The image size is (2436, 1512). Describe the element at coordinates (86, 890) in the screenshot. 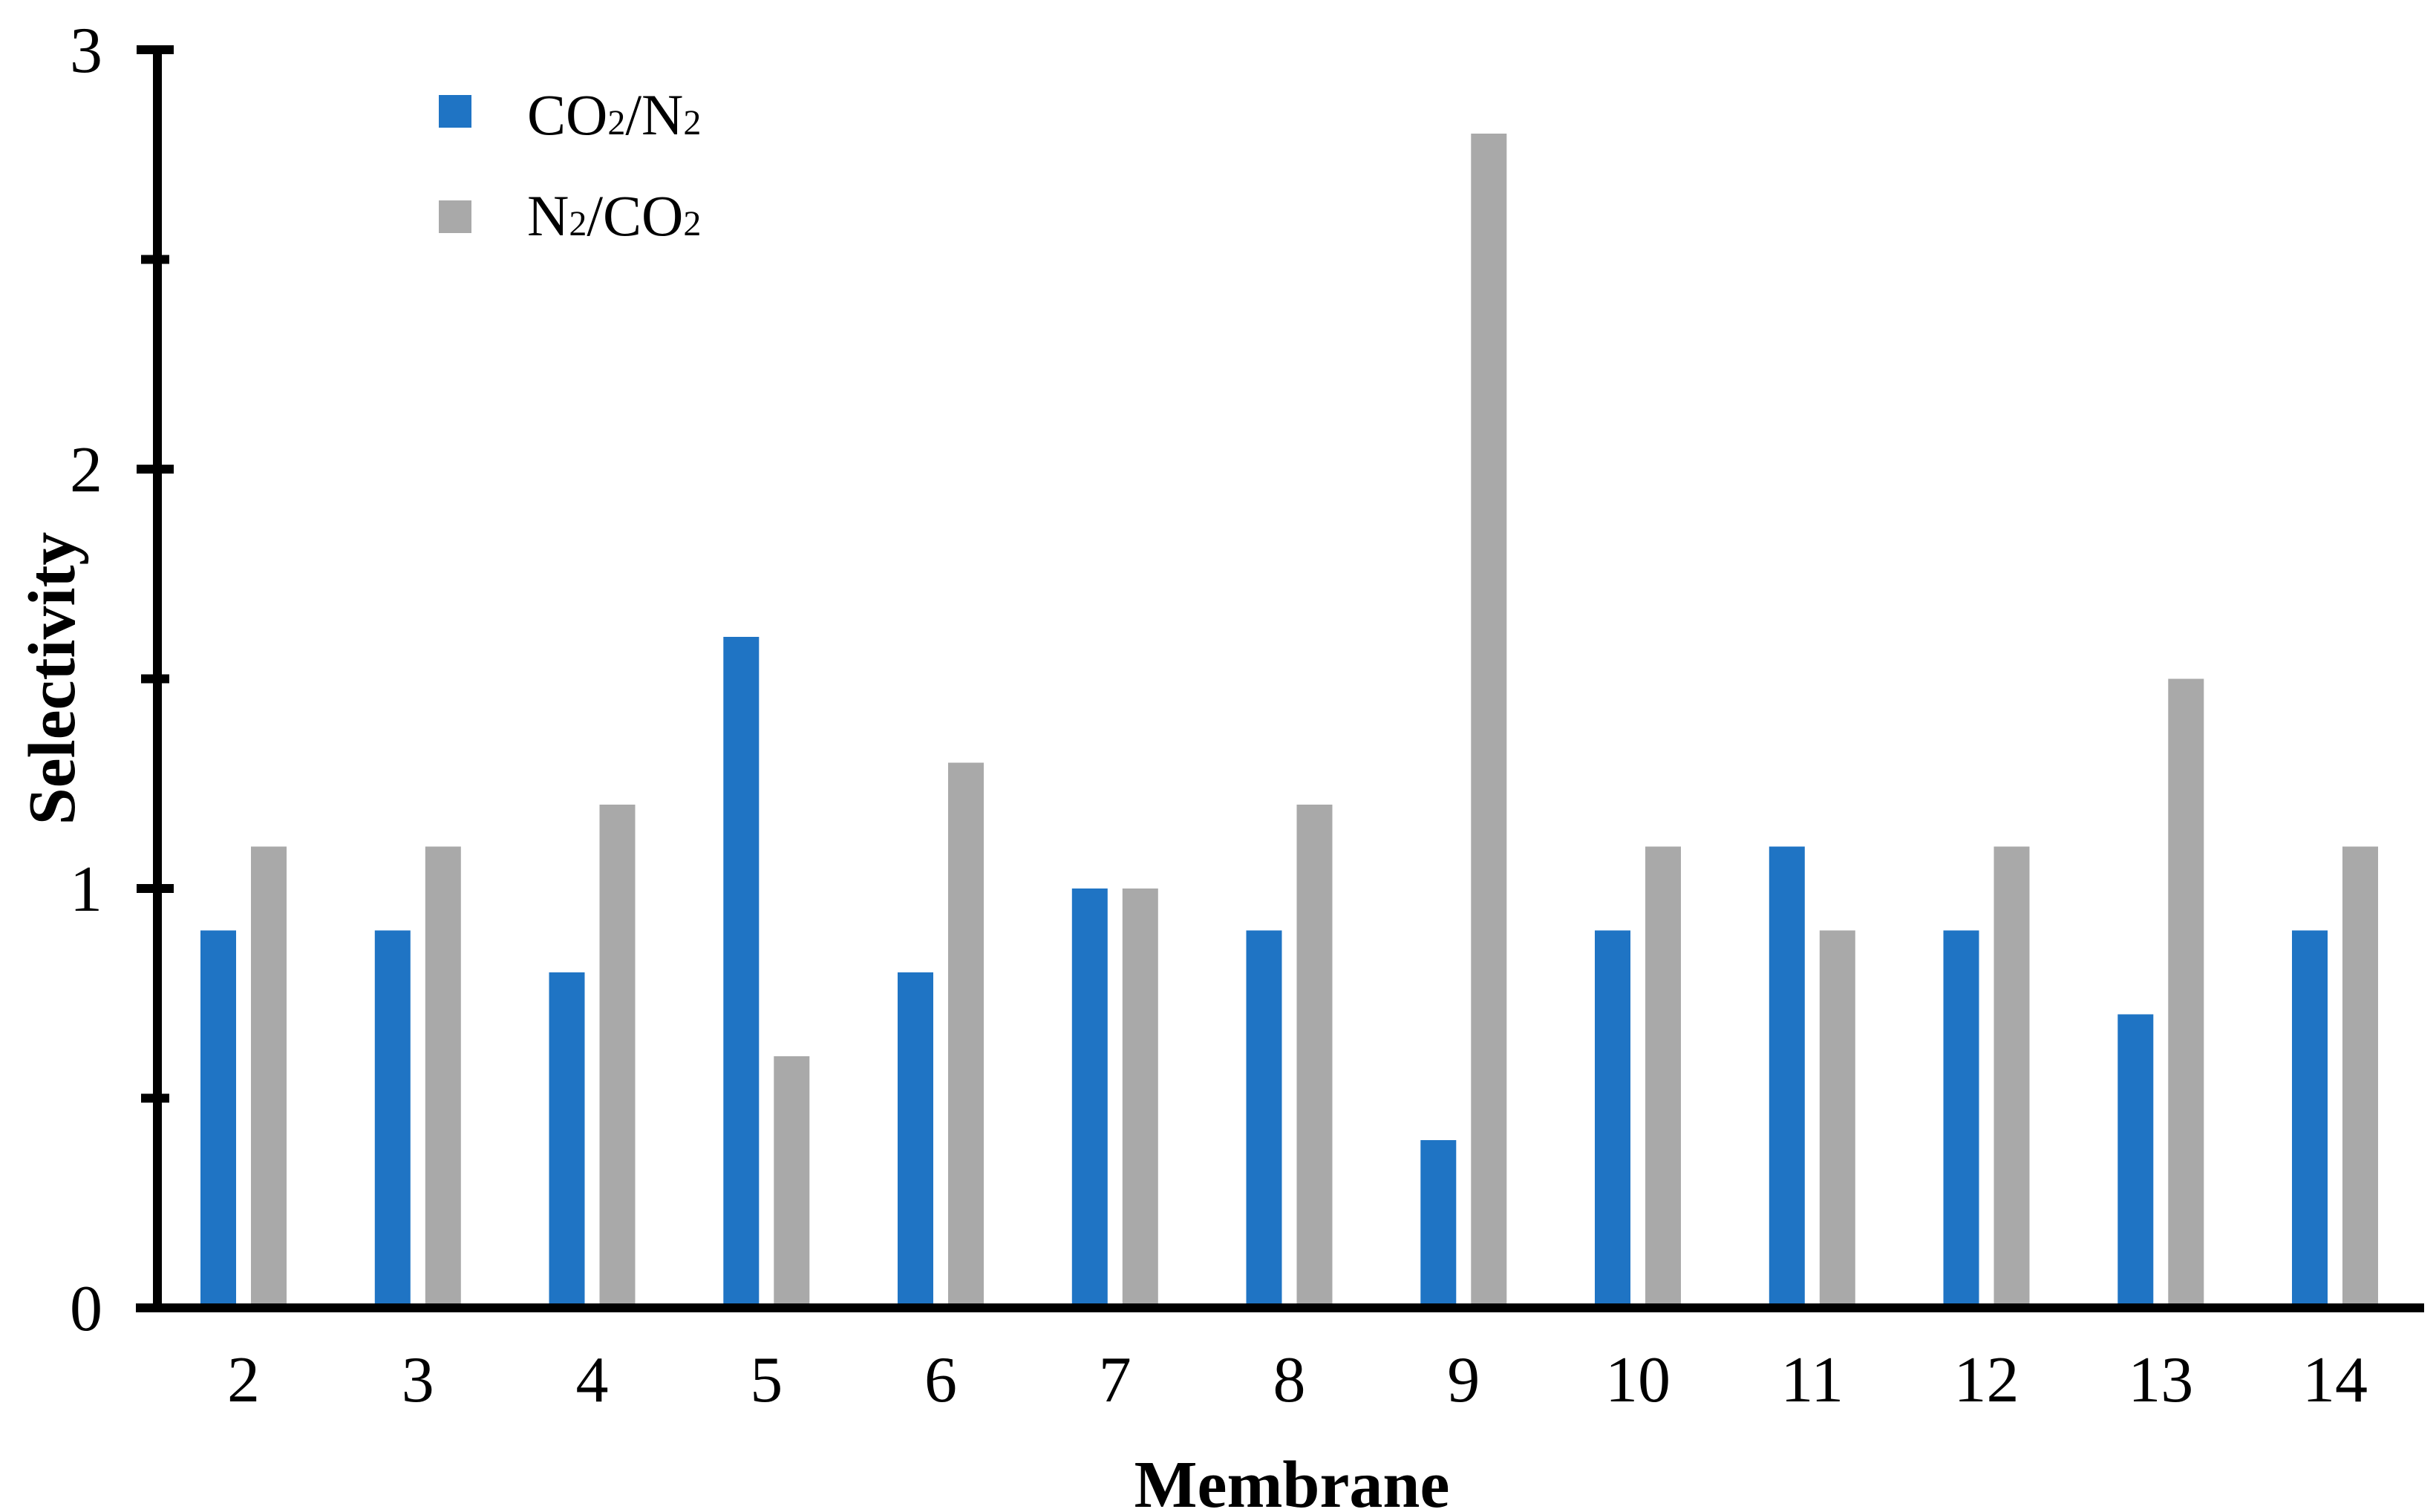

I see `y-tick-label-1: 1` at that location.